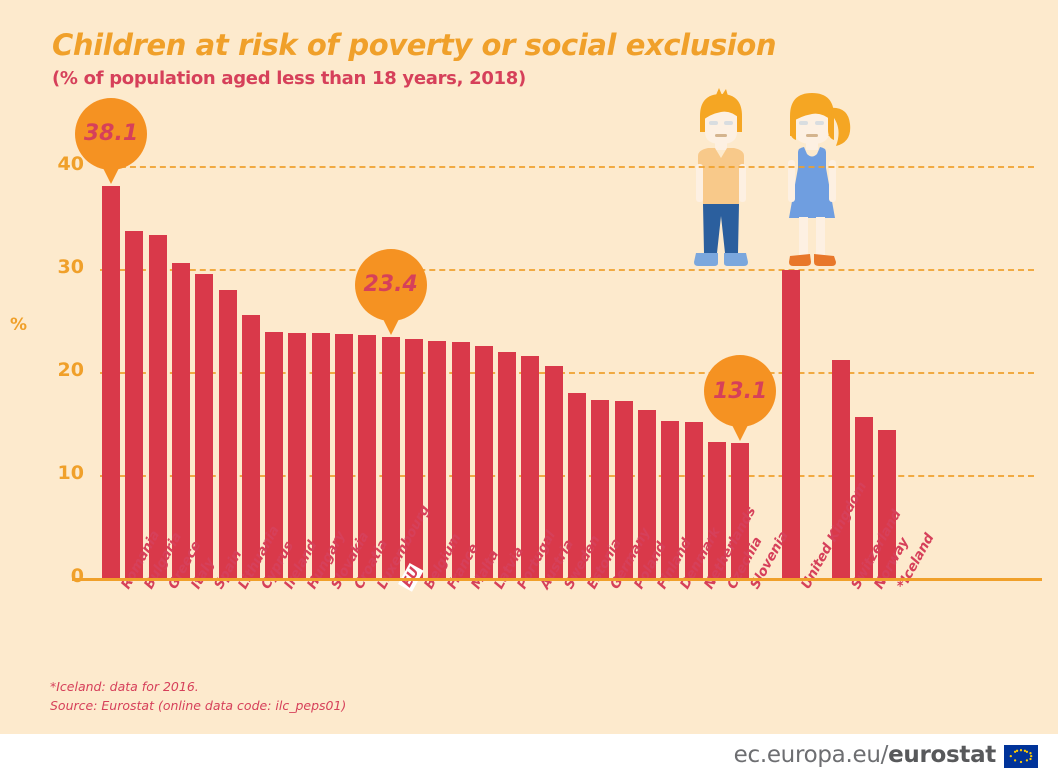 This screenshot has width=1058, height=773. I want to click on bar-netherlands, so click(693, 500).